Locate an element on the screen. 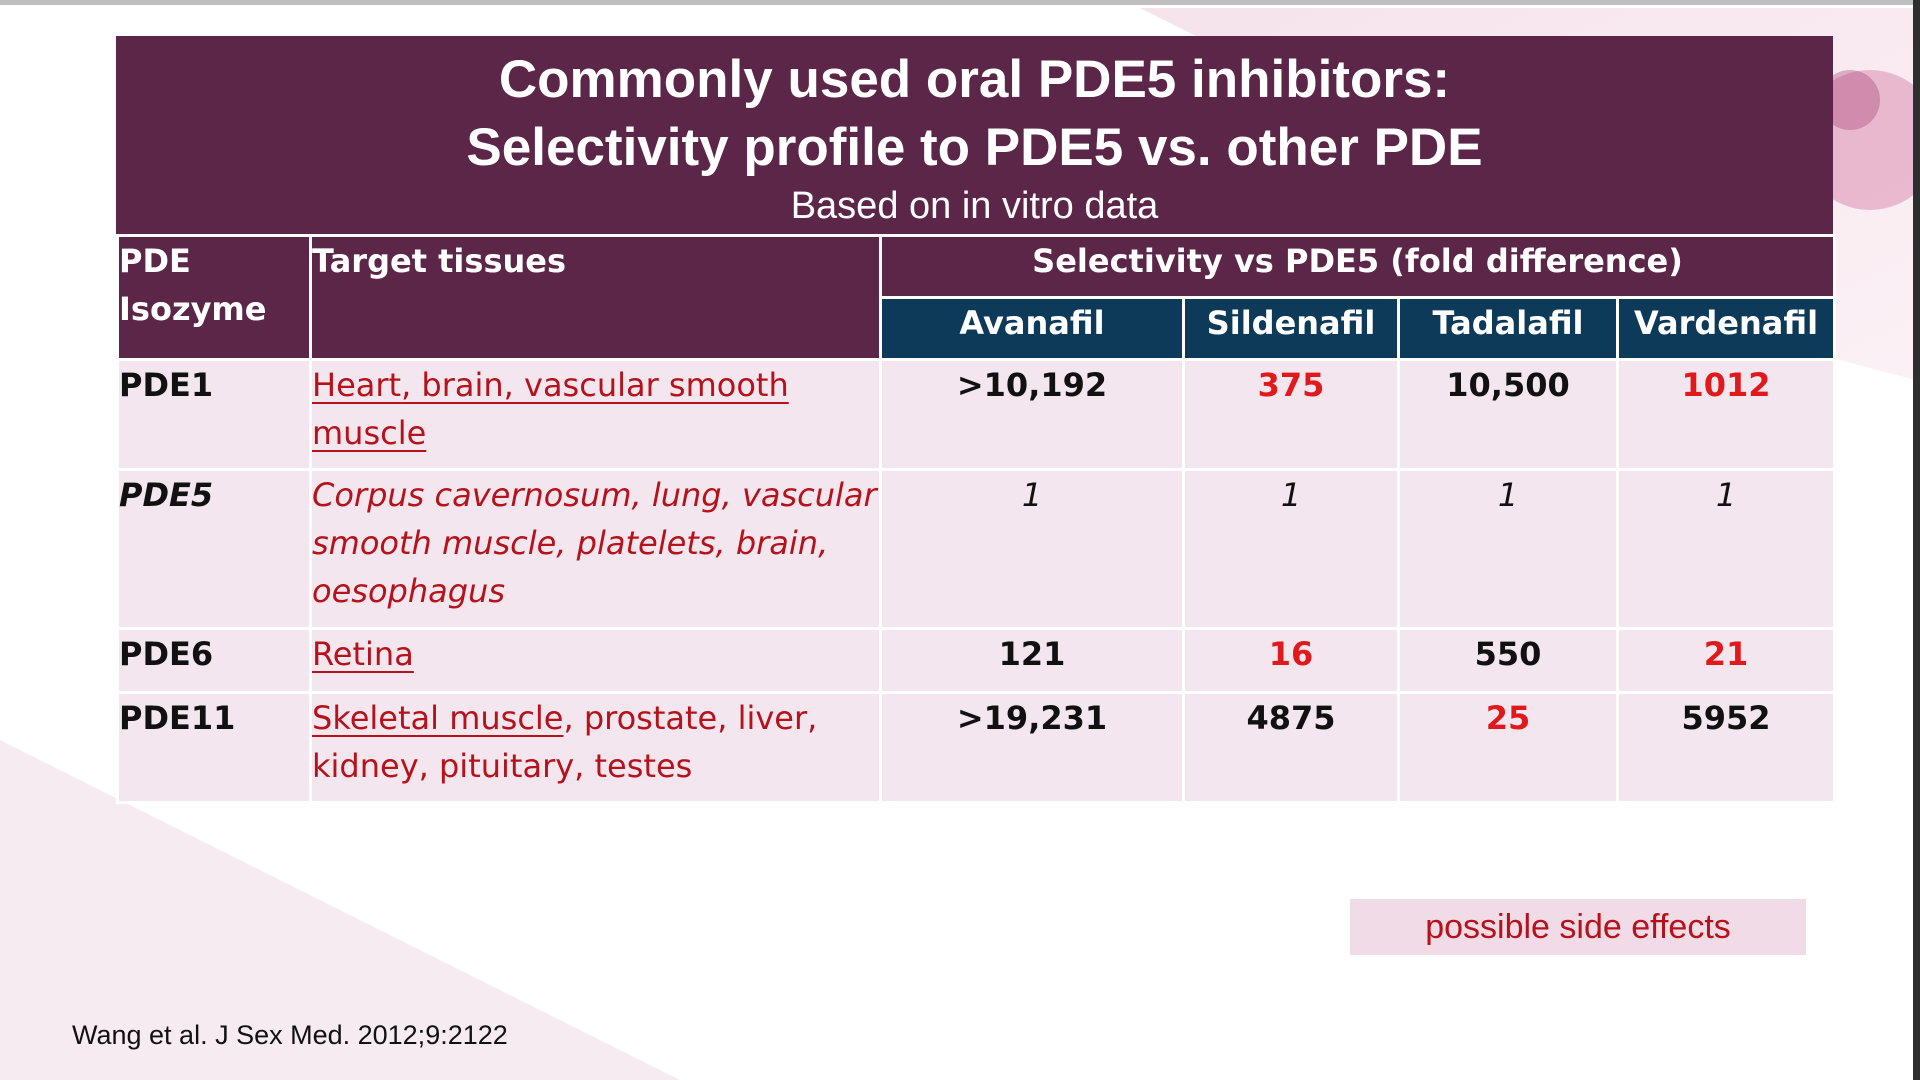 This screenshot has width=1920, height=1080. header-target-tissues: Target tissues is located at coordinates (595, 297).